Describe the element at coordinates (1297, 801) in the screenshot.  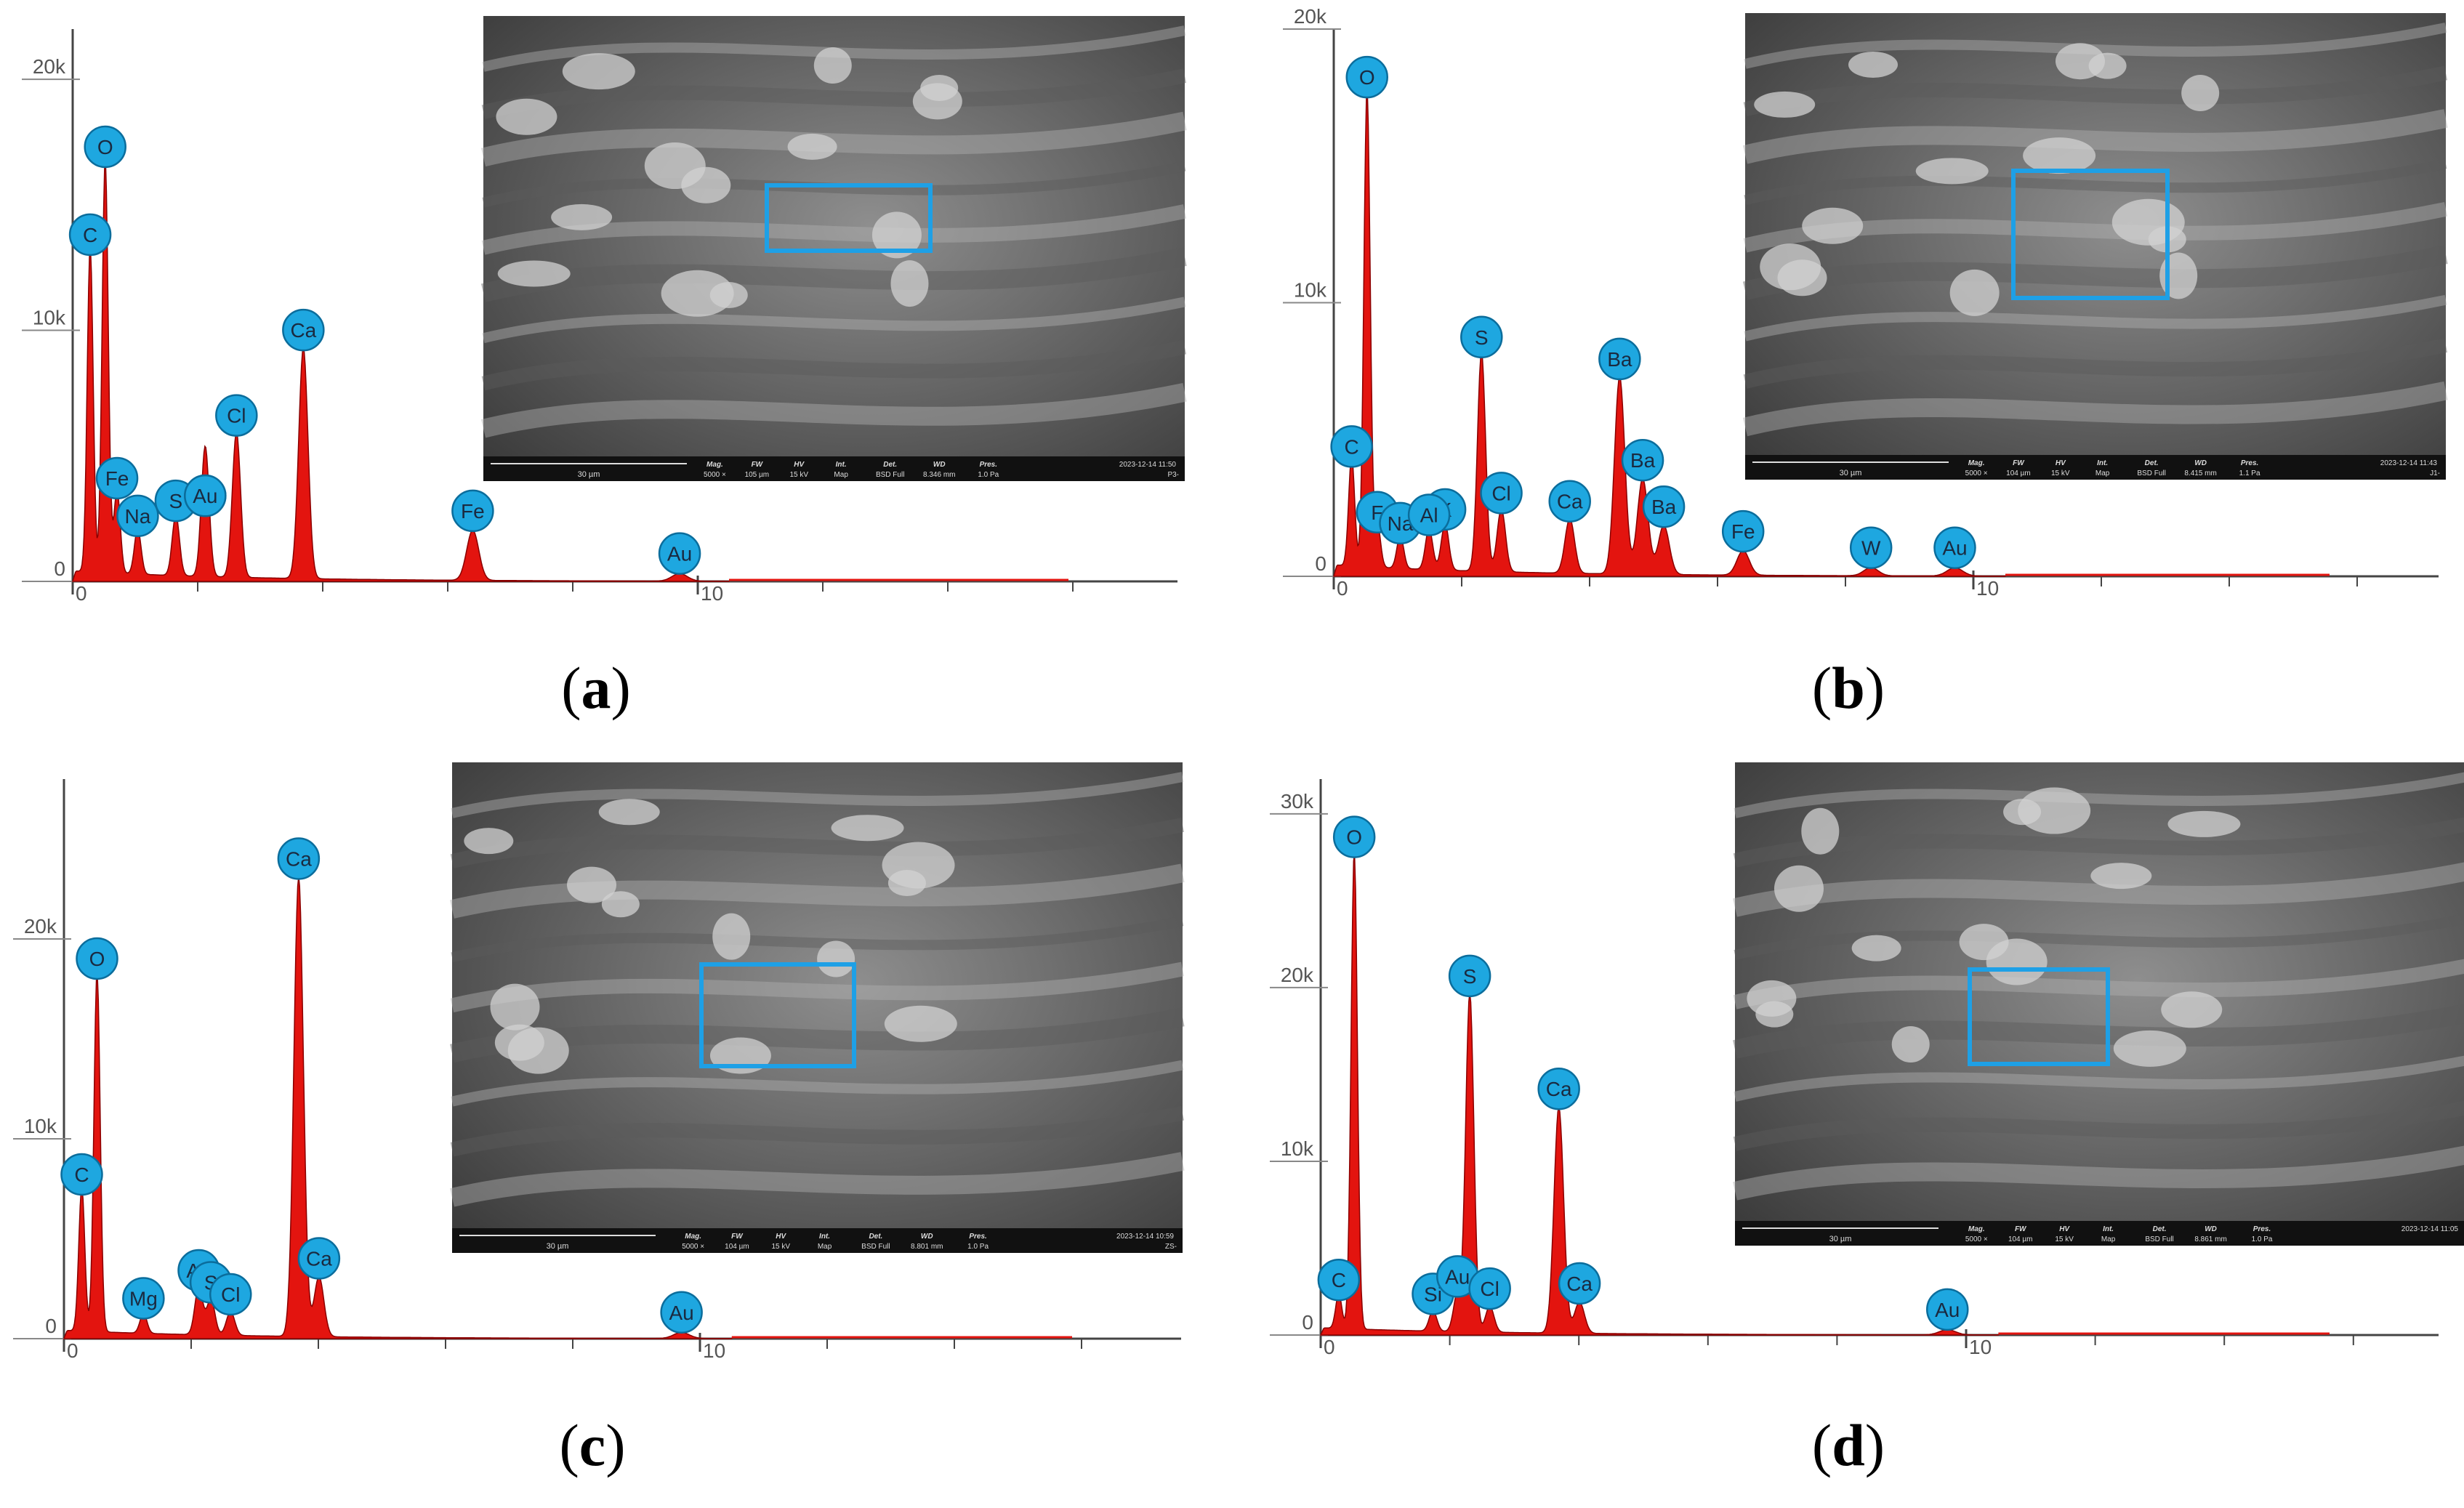
I see `y-tick-label: 30k` at that location.